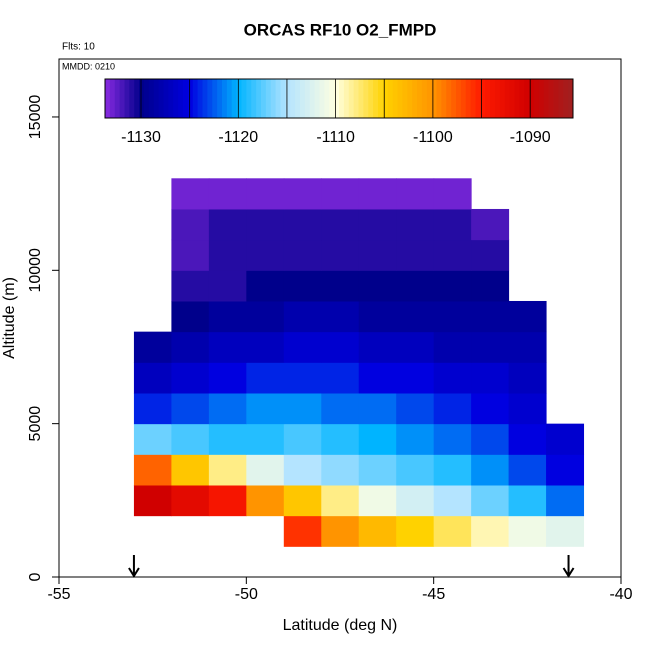 This screenshot has height=650, width=650. Describe the element at coordinates (433, 594) in the screenshot. I see `x-tick-label: -45` at that location.